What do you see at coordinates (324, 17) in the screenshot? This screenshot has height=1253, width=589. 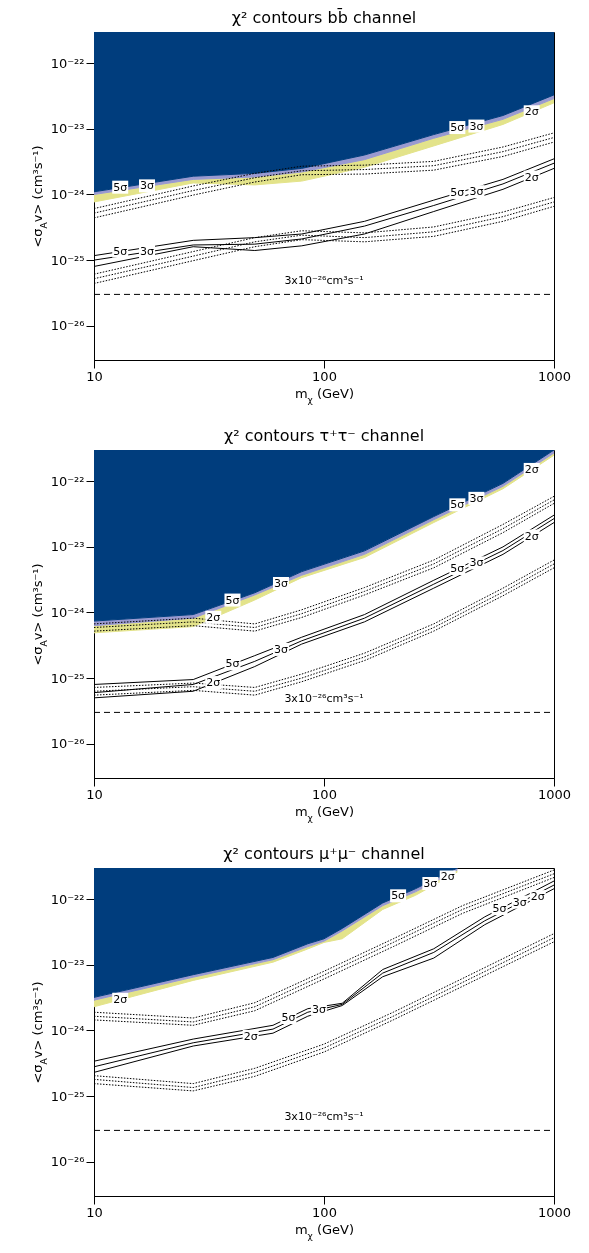 I see `chart-title: χ² contours bb̄ channel` at bounding box center [324, 17].